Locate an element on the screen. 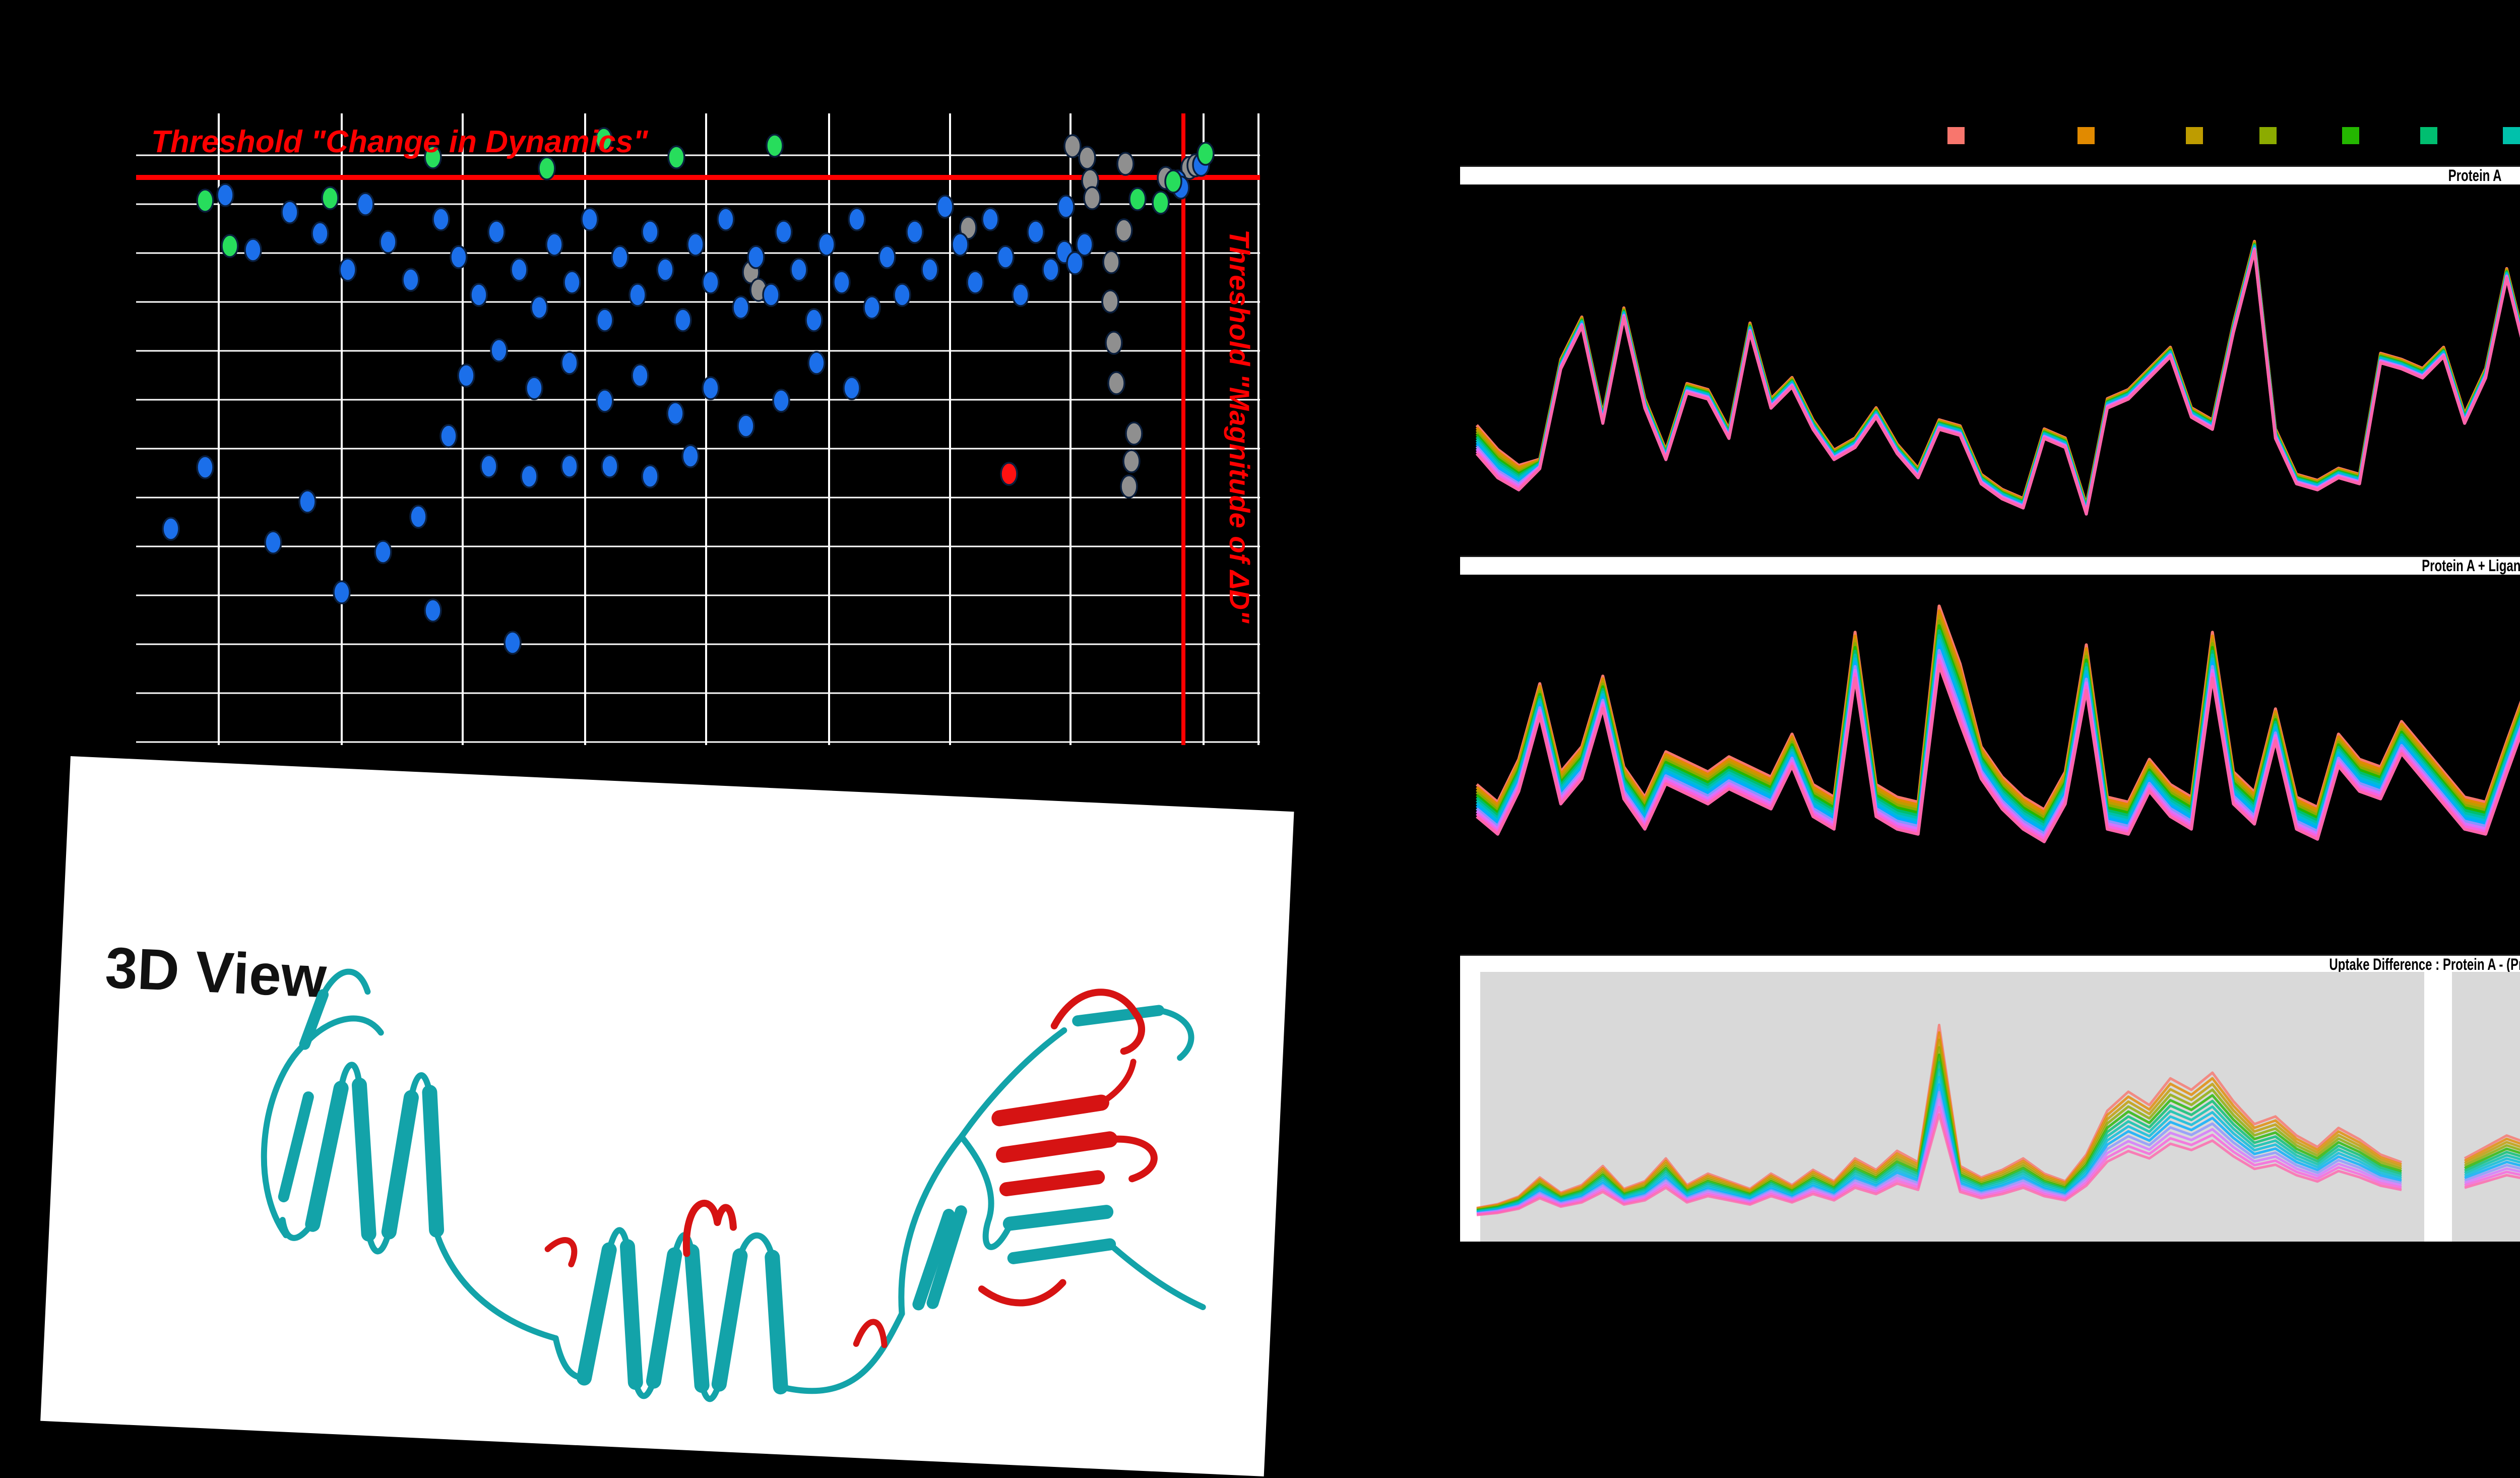 The width and height of the screenshot is (2520, 1478). uptake-chart-protein-a-ligand is located at coordinates (1990, 763).